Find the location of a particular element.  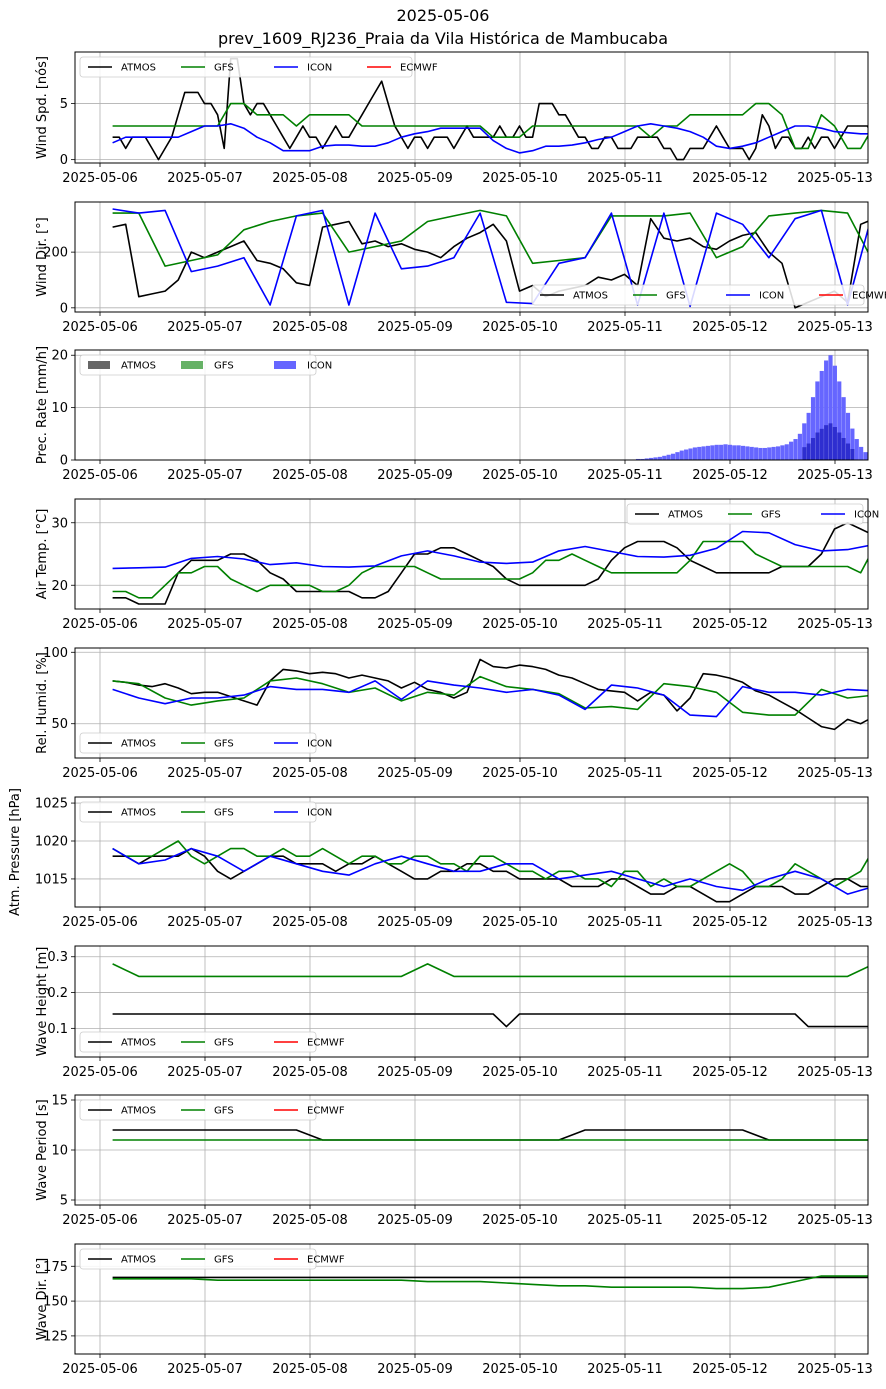

y-tick-label: 150 is located at coordinates (55, 1302).